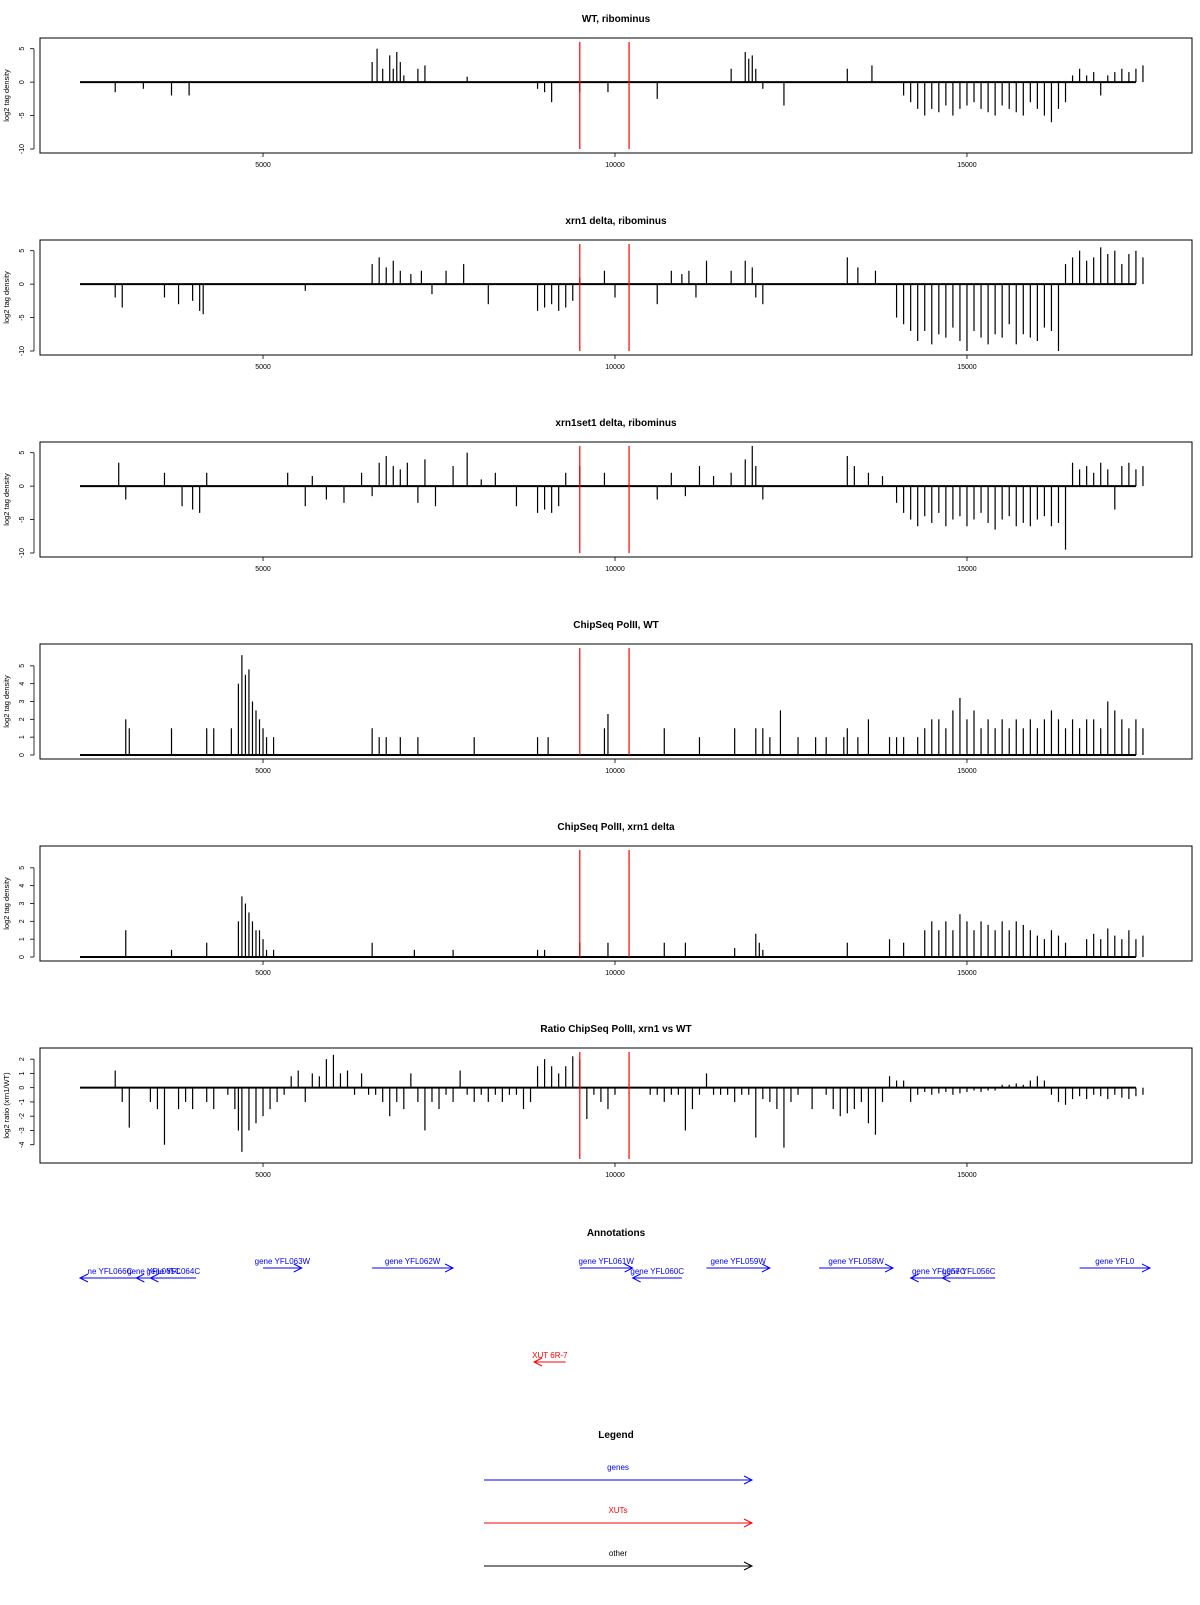 The height and width of the screenshot is (1605, 1200). What do you see at coordinates (154, 1271) in the screenshot?
I see `gene-label: gene YFL065C` at bounding box center [154, 1271].